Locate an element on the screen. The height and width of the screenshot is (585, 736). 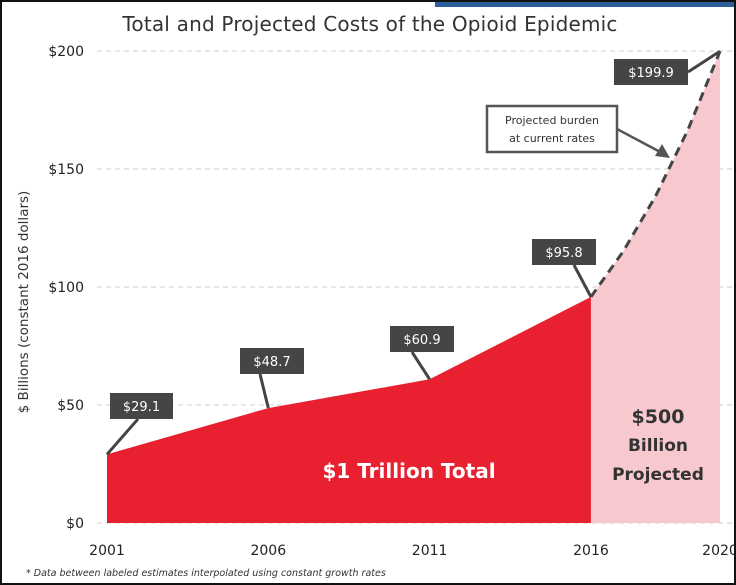
data-label: $95.8 is located at coordinates (563, 253).